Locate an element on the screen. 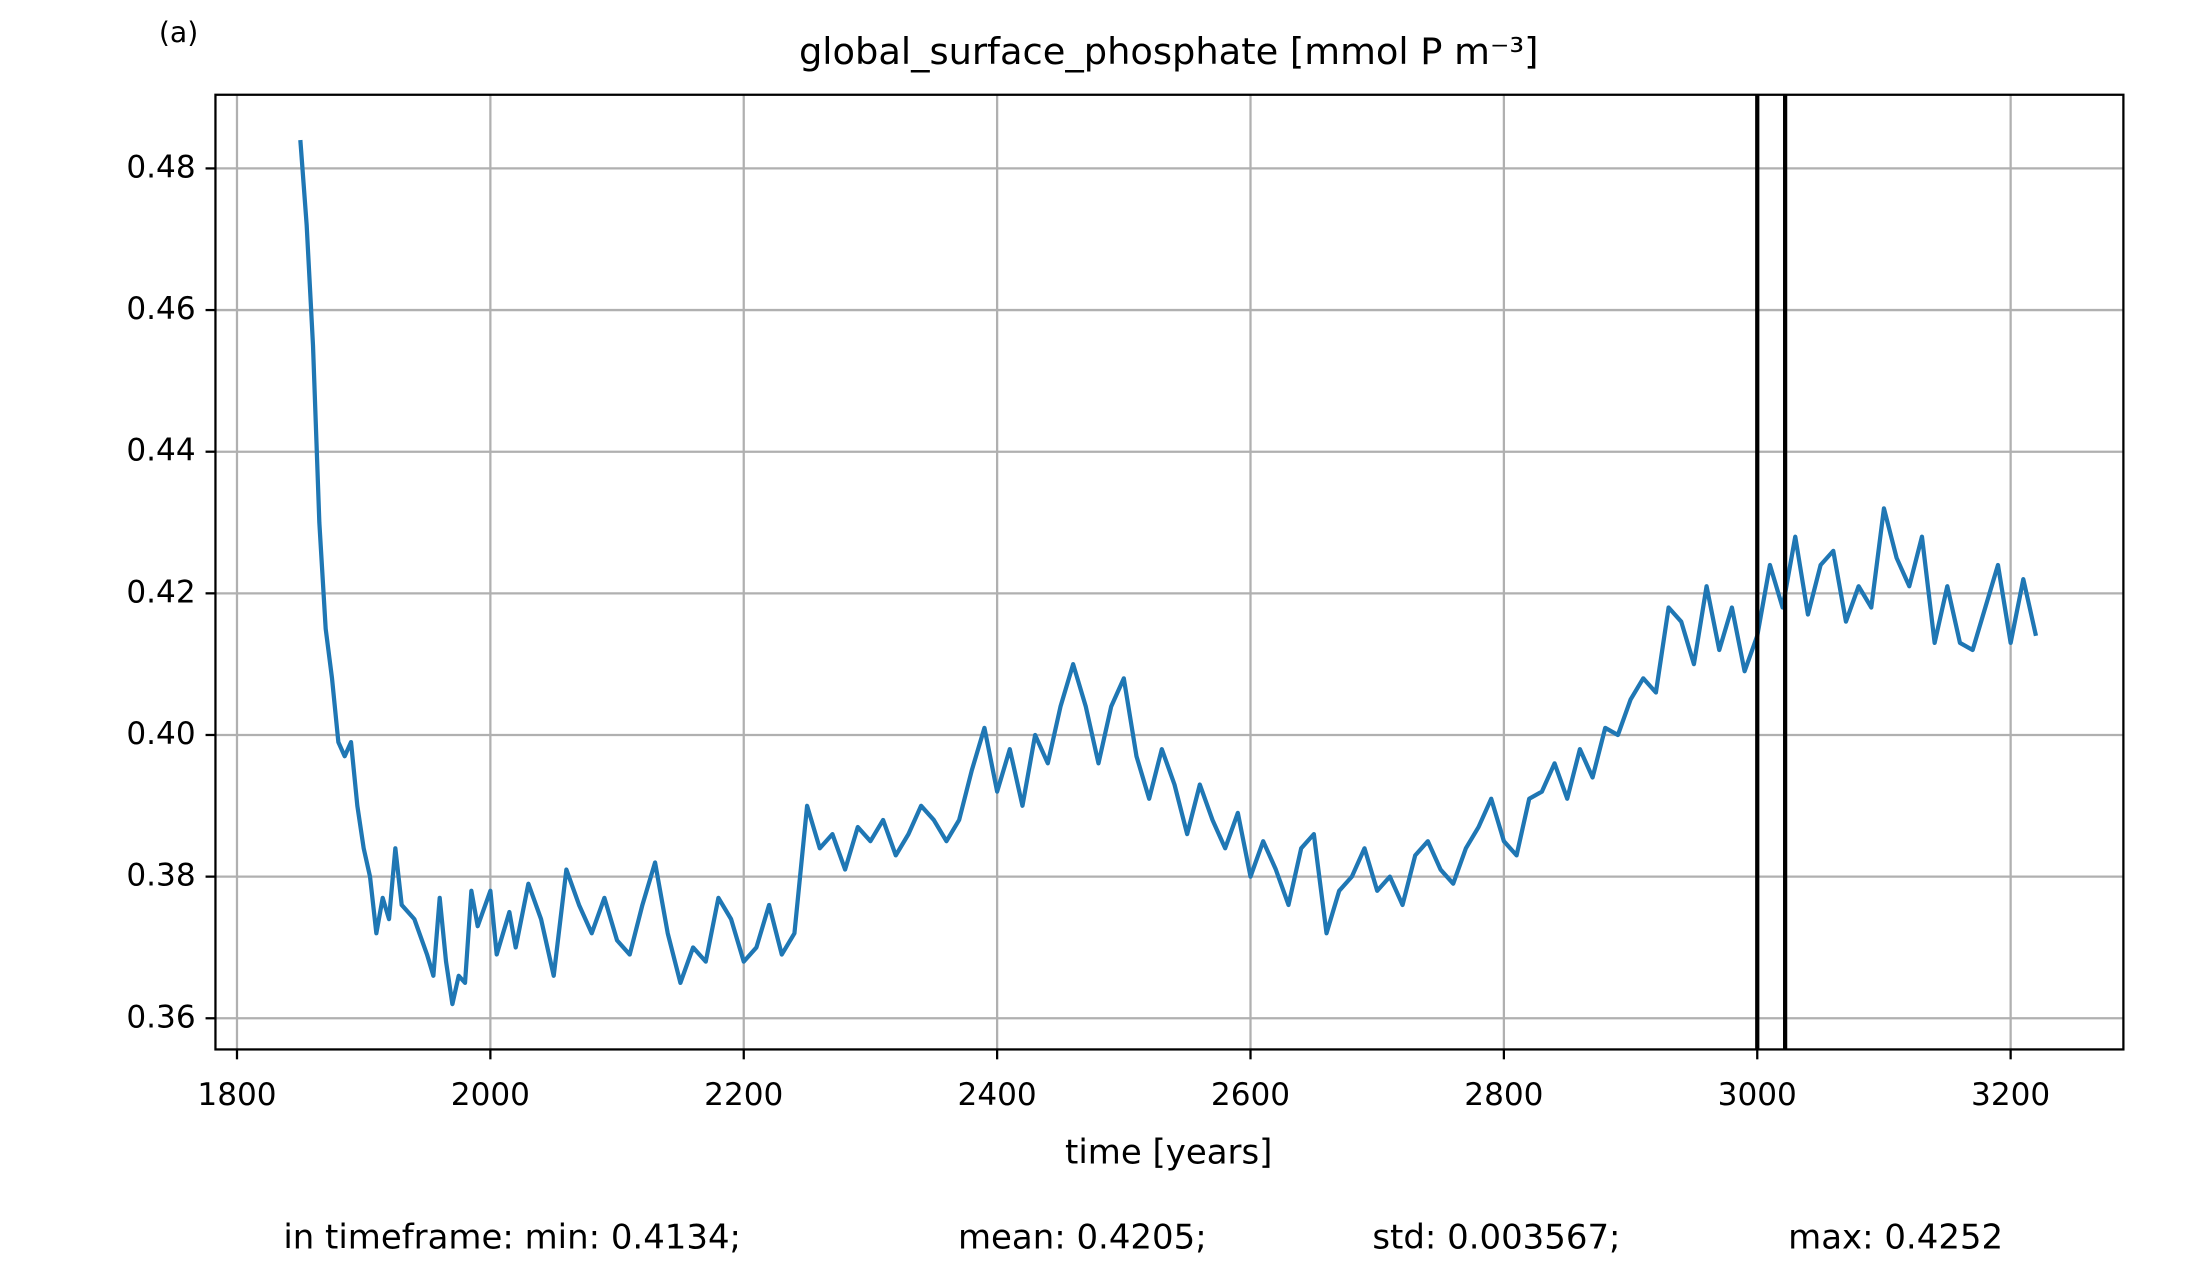 This screenshot has width=2196, height=1263. x-tick-label: 1800 is located at coordinates (236, 1095).